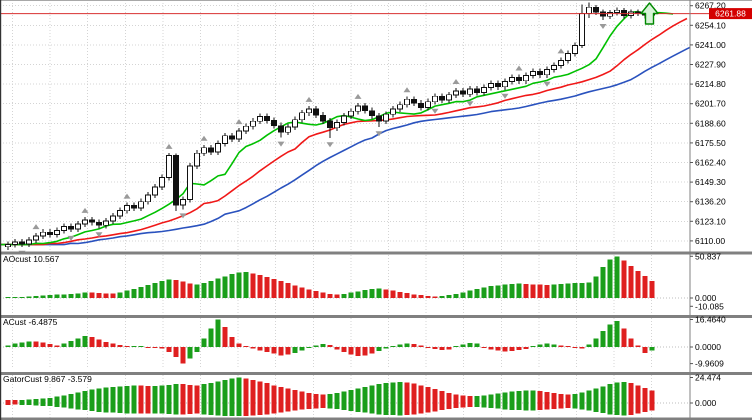  What do you see at coordinates (709, 306) in the screenshot?
I see `indicator-scale-label: -10.085` at bounding box center [709, 306].